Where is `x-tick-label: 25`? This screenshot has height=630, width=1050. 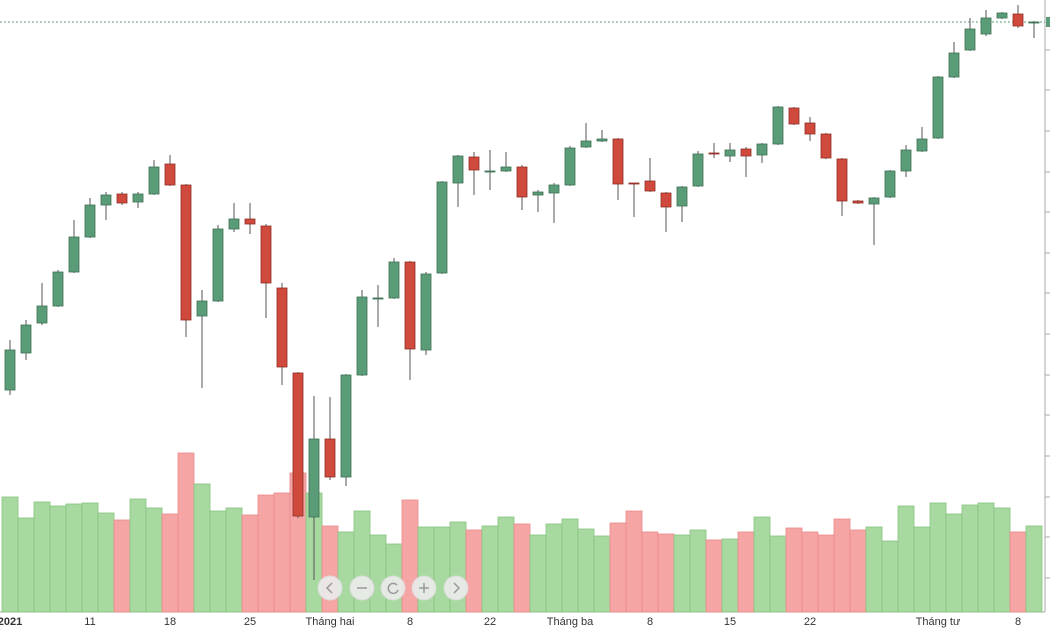 x-tick-label: 25 is located at coordinates (250, 622).